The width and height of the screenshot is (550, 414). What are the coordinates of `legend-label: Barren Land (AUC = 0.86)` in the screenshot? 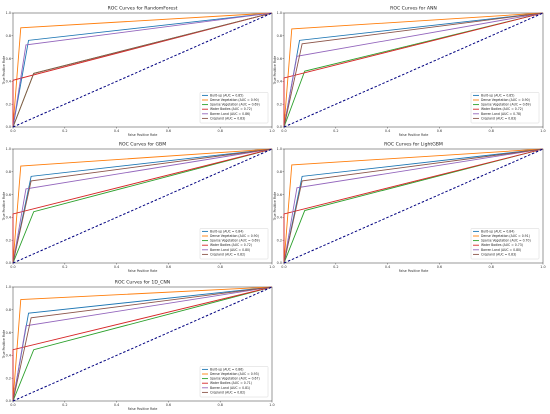 It's located at (230, 114).